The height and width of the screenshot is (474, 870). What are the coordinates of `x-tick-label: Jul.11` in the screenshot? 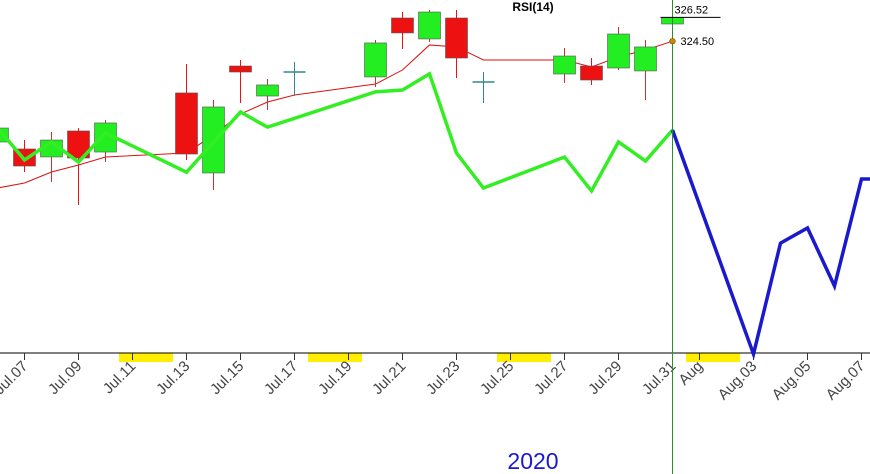 It's located at (120, 378).